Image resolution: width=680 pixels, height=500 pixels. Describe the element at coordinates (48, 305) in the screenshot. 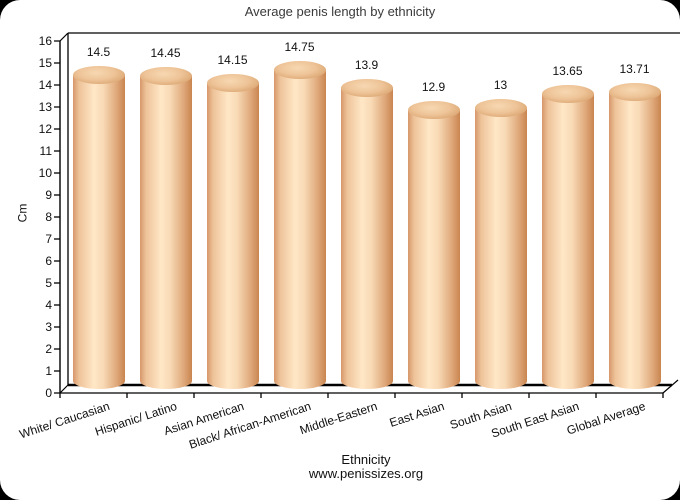

I see `y-tick-label: 4` at that location.